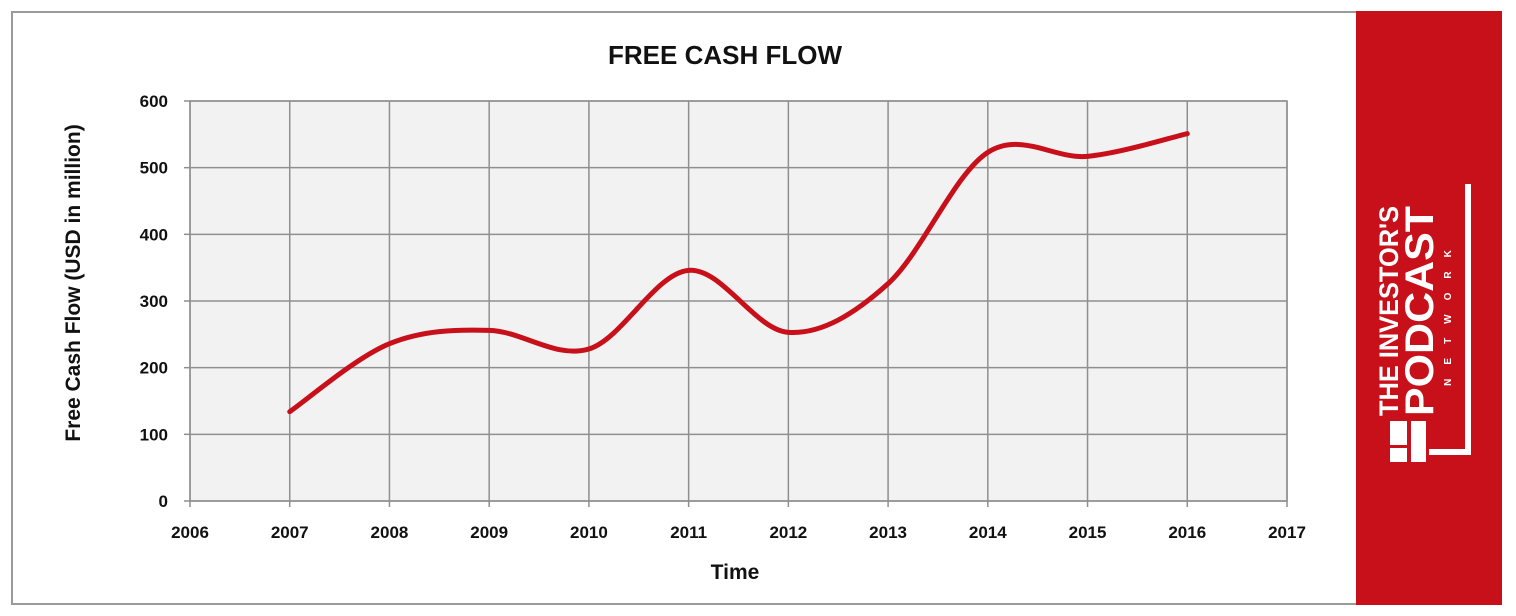 Image resolution: width=1516 pixels, height=616 pixels. What do you see at coordinates (190, 532) in the screenshot?
I see `x-tick-label: 2006` at bounding box center [190, 532].